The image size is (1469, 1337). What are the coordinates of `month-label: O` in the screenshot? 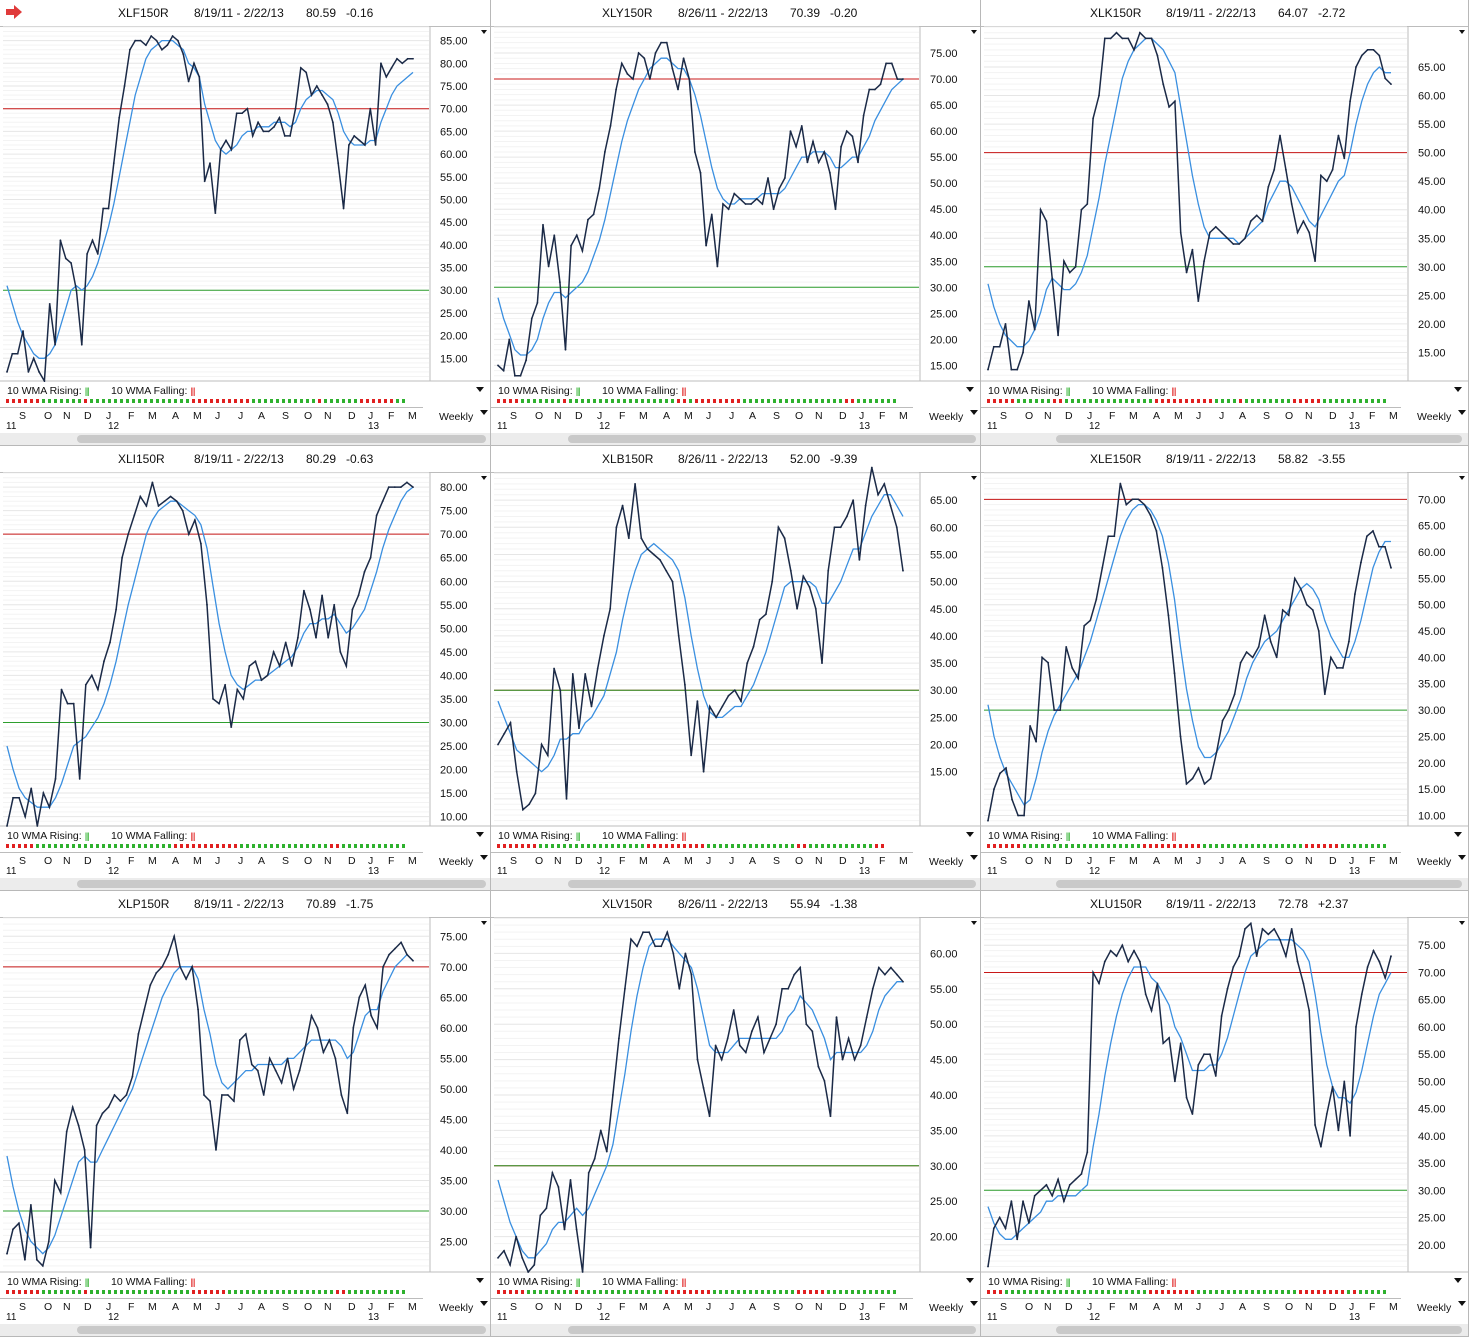 It's located at (308, 416).